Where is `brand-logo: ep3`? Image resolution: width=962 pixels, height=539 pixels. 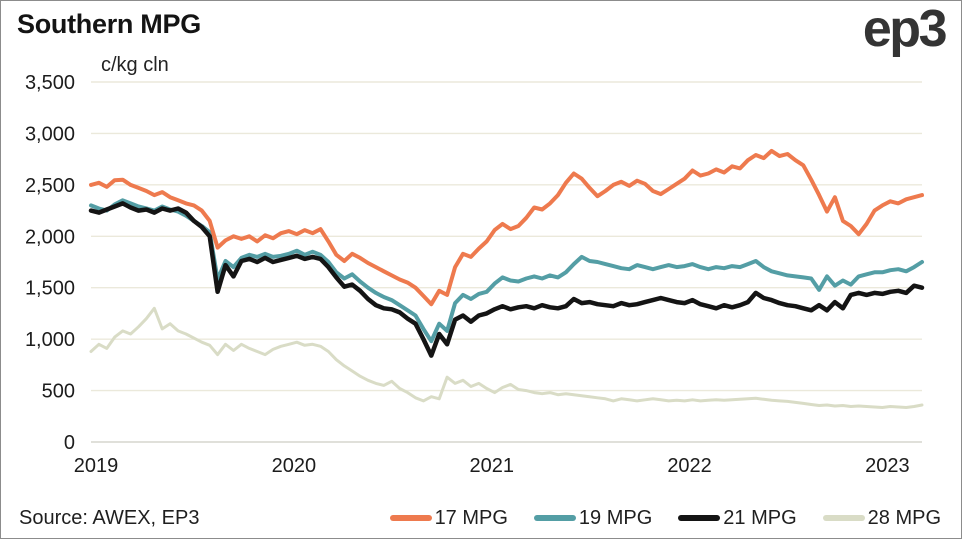 brand-logo: ep3 is located at coordinates (905, 29).